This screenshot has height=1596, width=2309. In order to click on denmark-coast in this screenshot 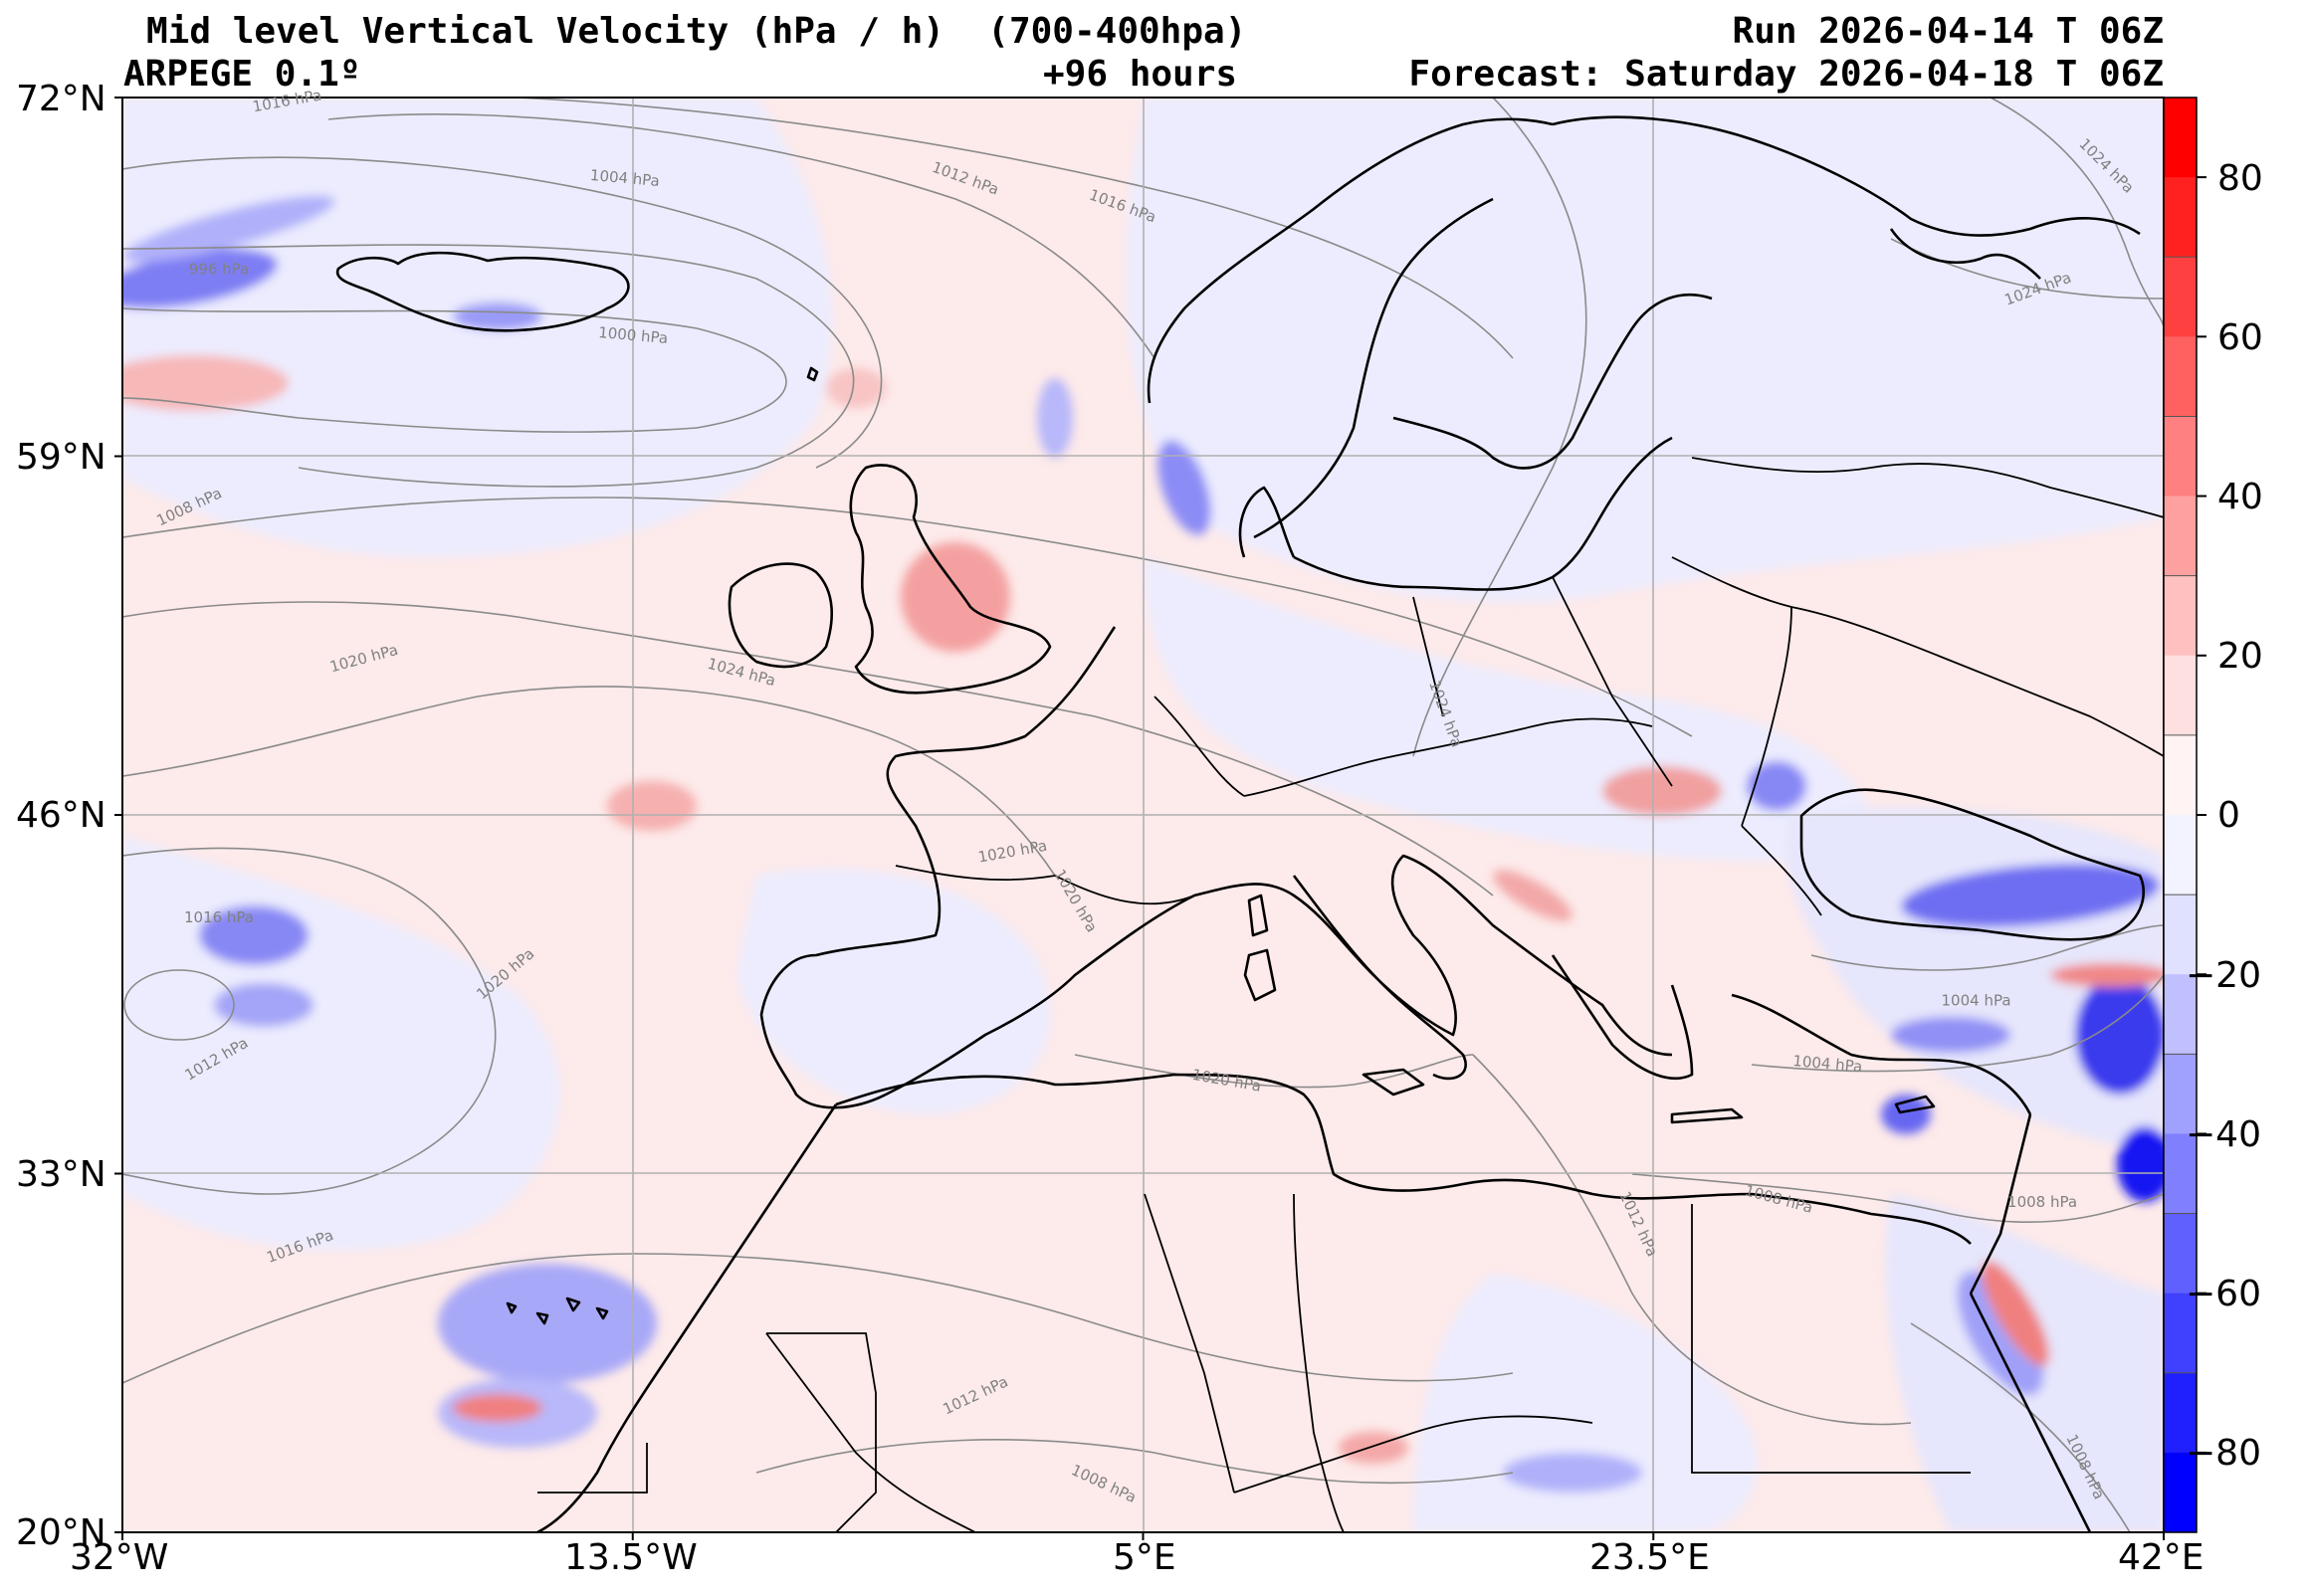, I will do `click(1267, 522)`.